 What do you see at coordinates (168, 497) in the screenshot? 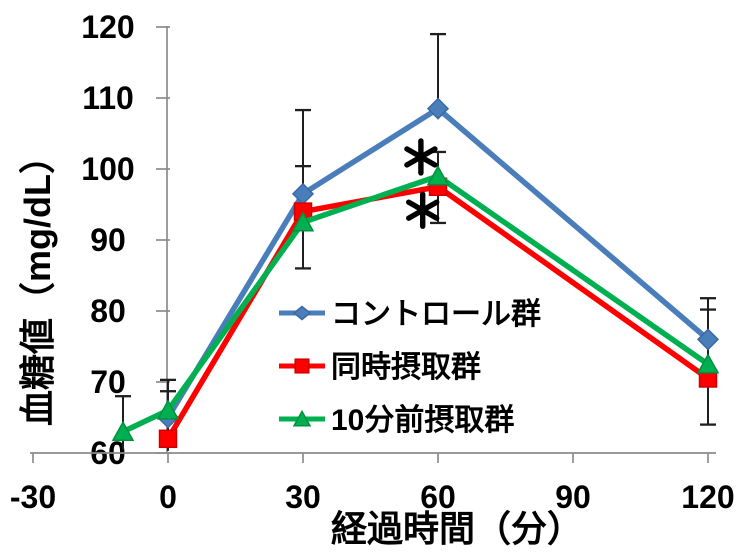
I see `x-tick-label: 0` at bounding box center [168, 497].